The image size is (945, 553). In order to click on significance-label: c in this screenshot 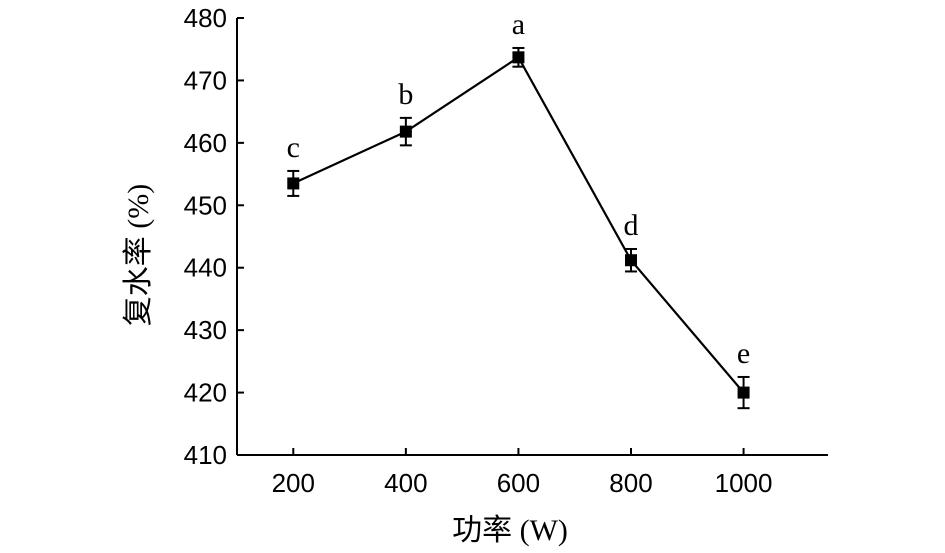, I will do `click(293, 147)`.